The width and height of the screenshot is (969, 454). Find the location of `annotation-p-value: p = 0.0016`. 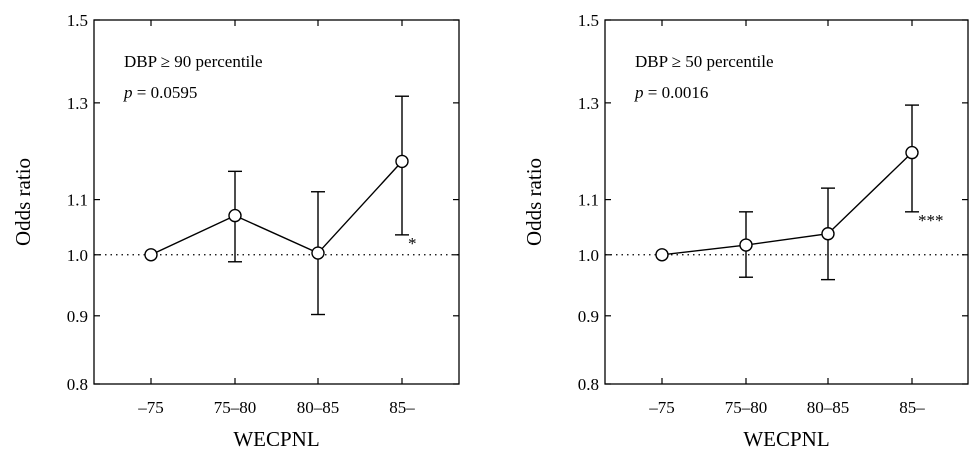

annotation-p-value: p = 0.0016 is located at coordinates (671, 92).